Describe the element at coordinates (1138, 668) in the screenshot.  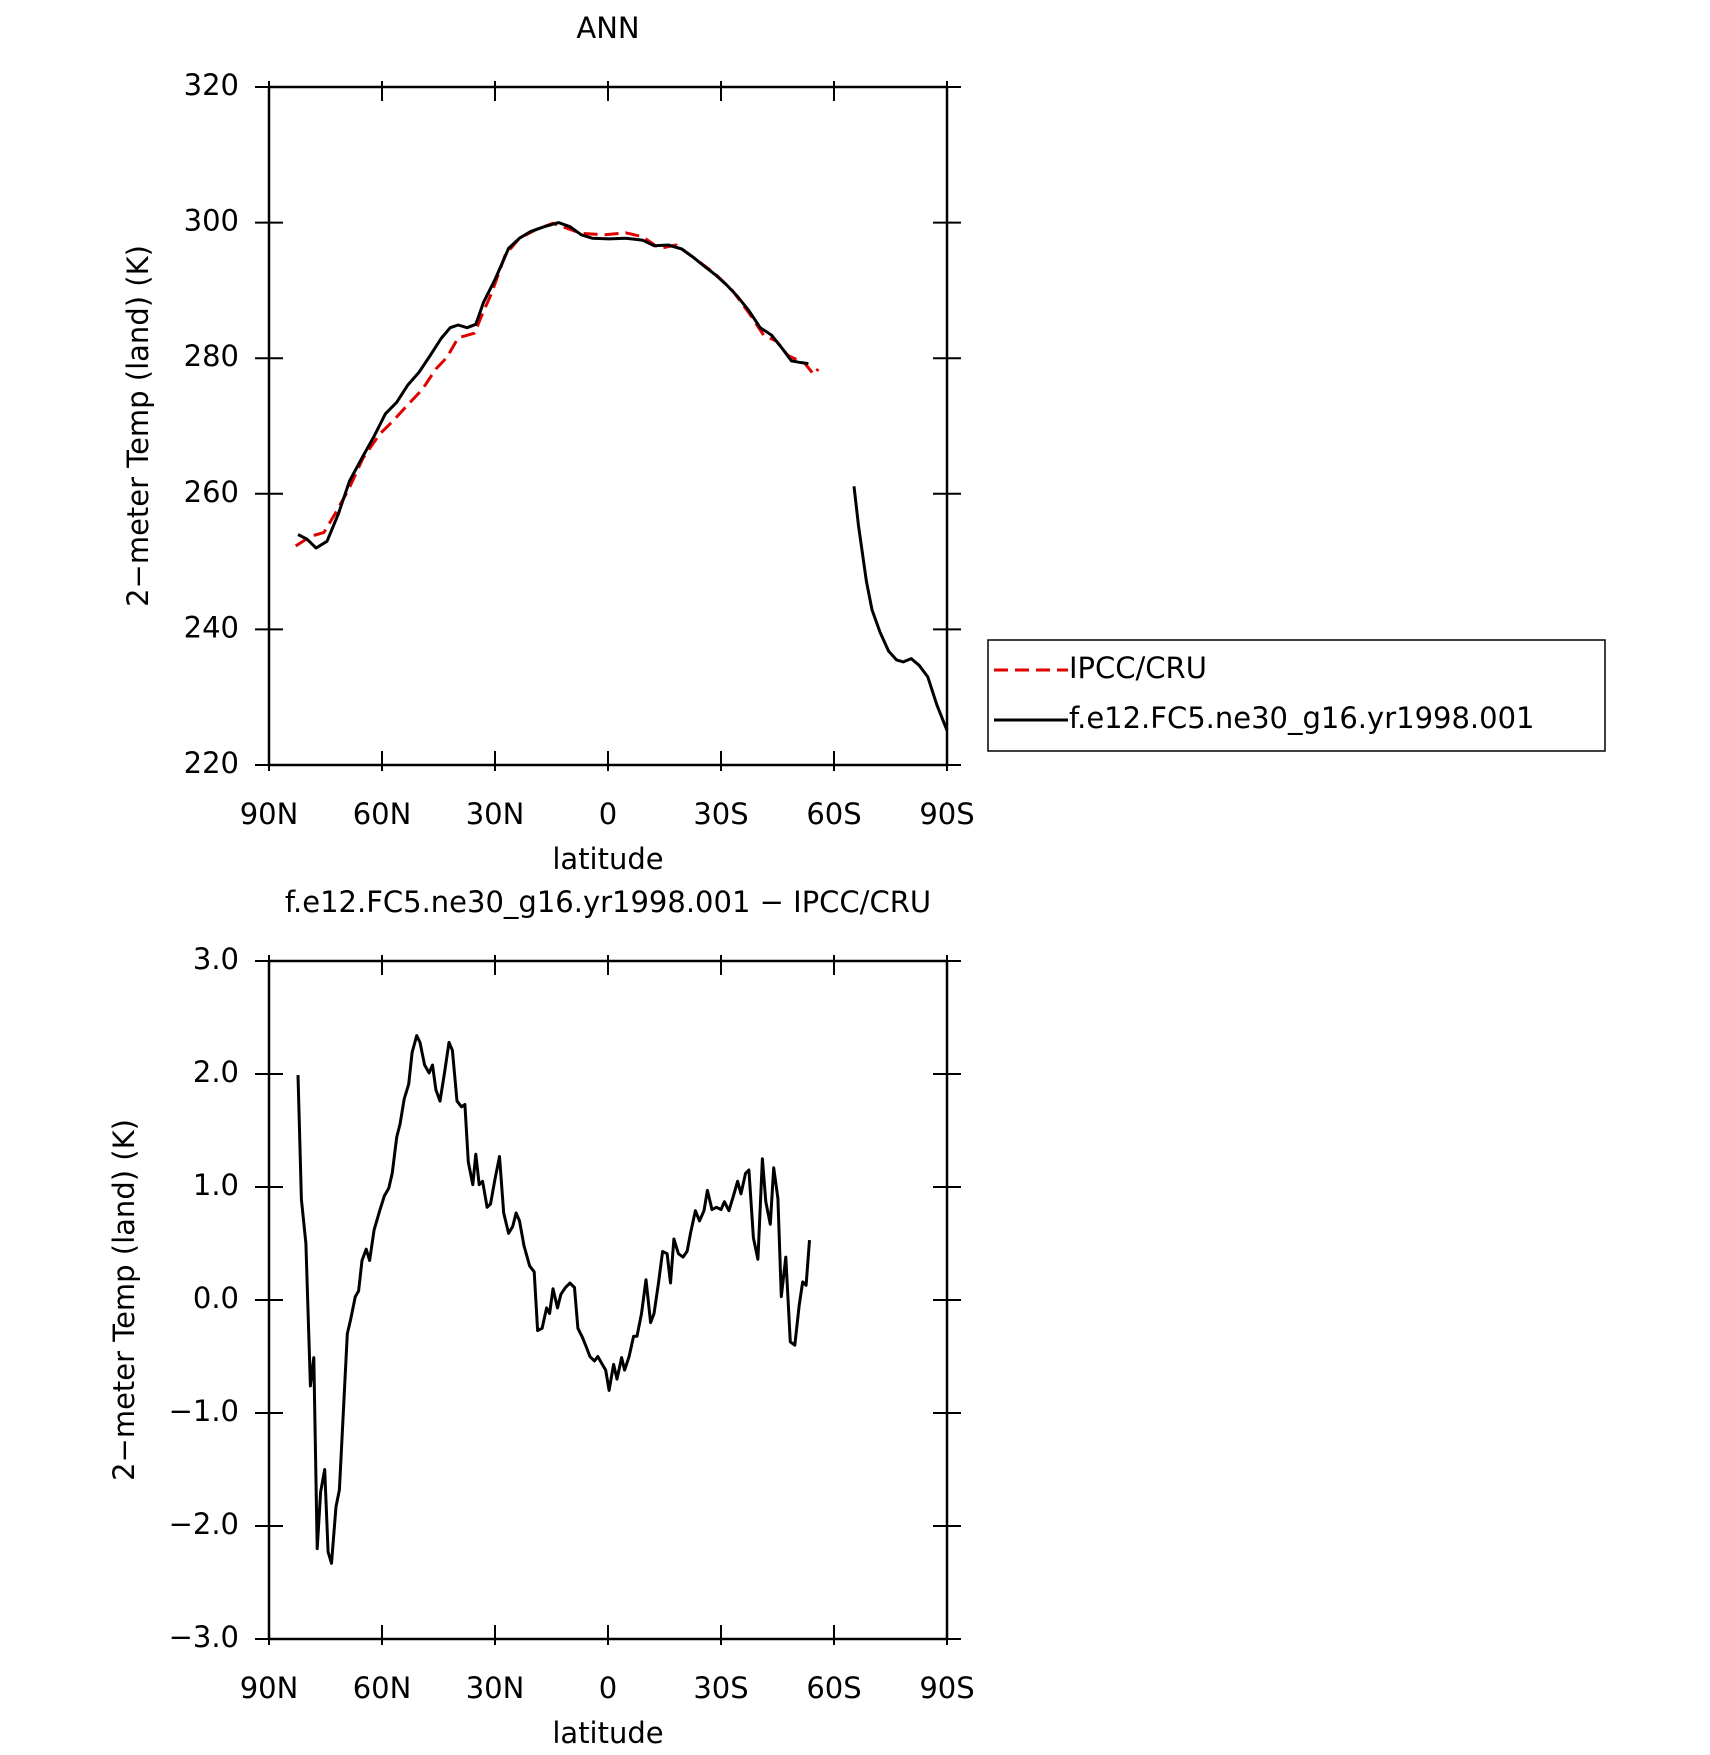
I see `legend-label: IPCC/CRU` at that location.